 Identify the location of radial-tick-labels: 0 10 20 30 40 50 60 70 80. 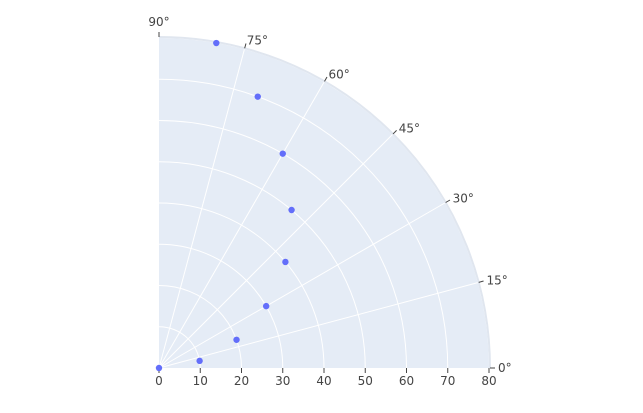
(325, 381).